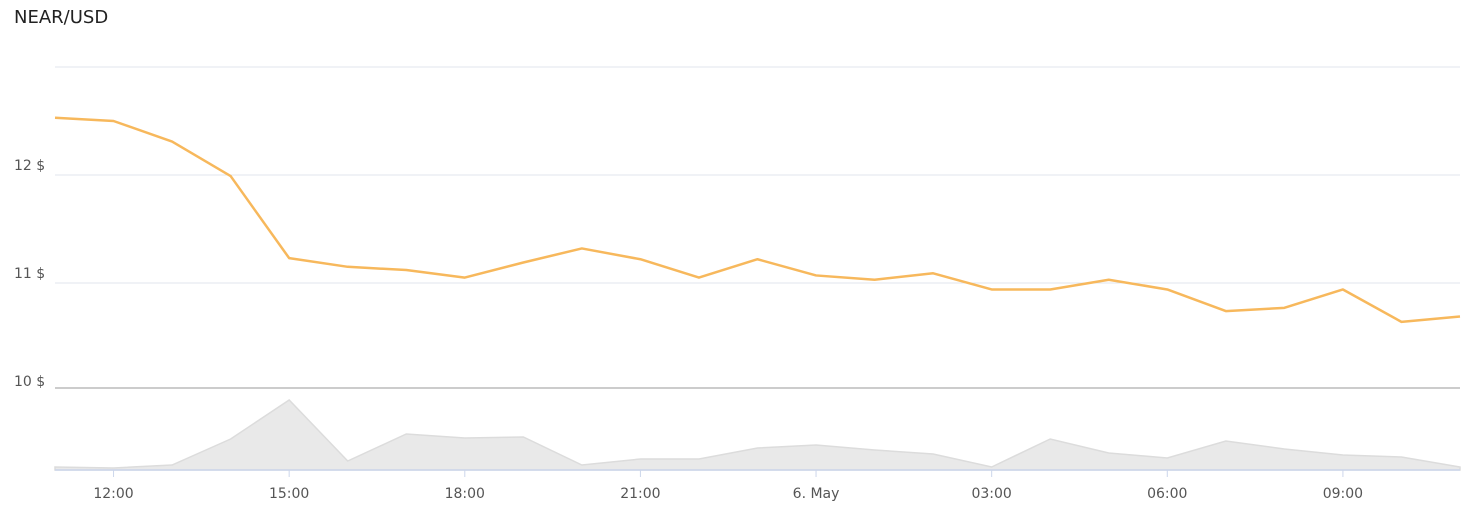  I want to click on x-tick-label: 15:00, so click(289, 494).